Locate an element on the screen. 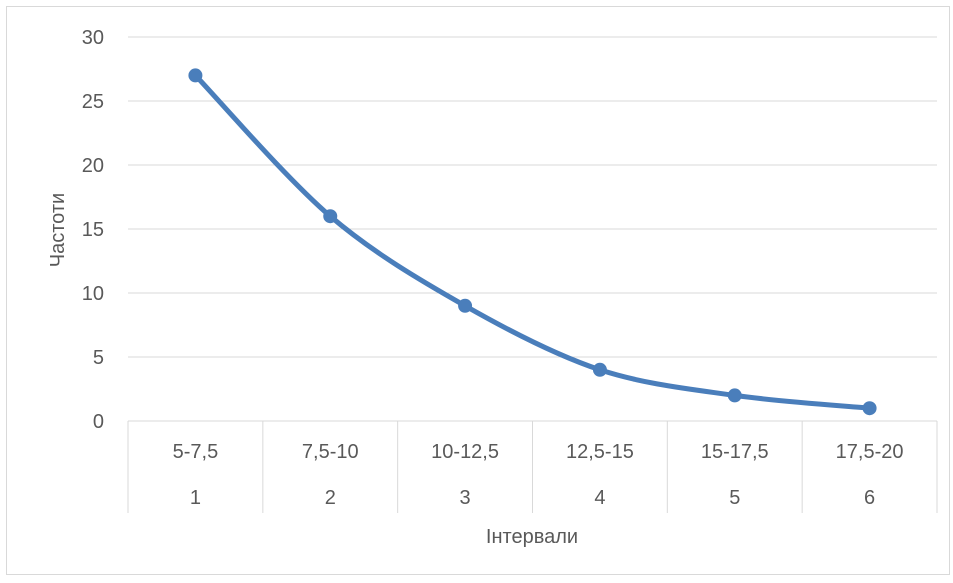  y-axis-tick-labels: 0 5 10 15 20 25 30 is located at coordinates (93, 230).